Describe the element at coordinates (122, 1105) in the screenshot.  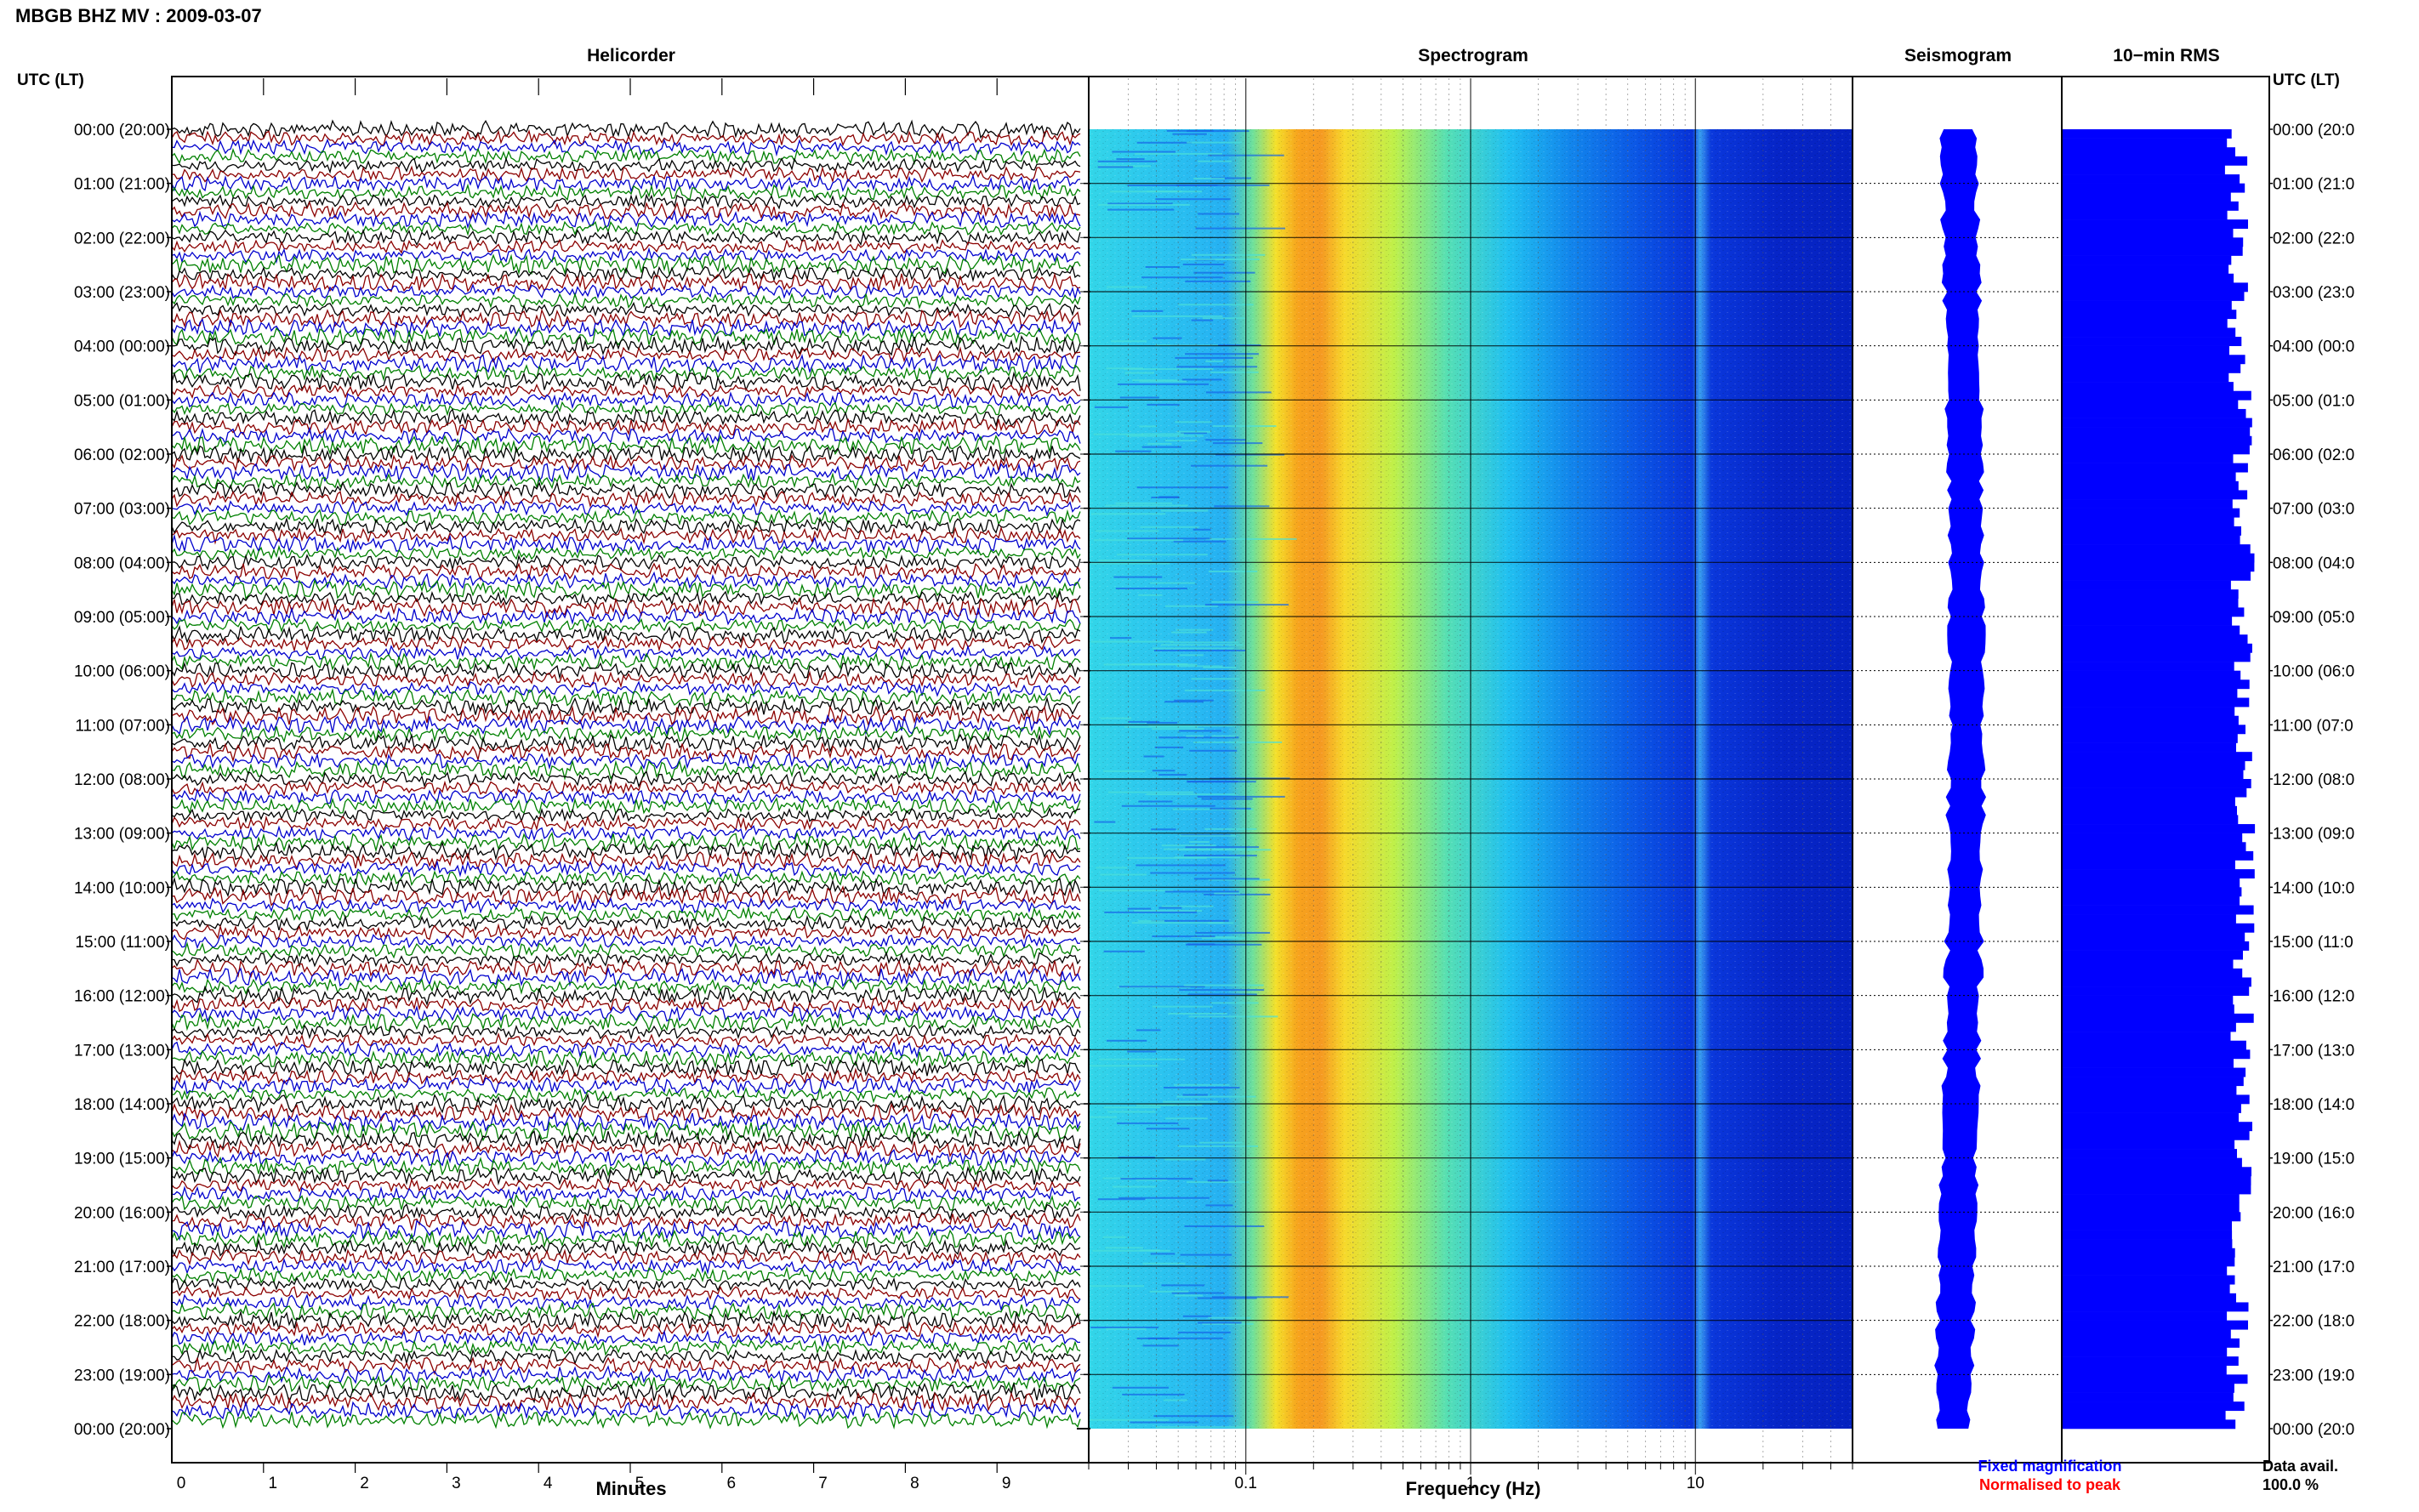
I see `time-label-left: 18:00 (14:00)` at that location.